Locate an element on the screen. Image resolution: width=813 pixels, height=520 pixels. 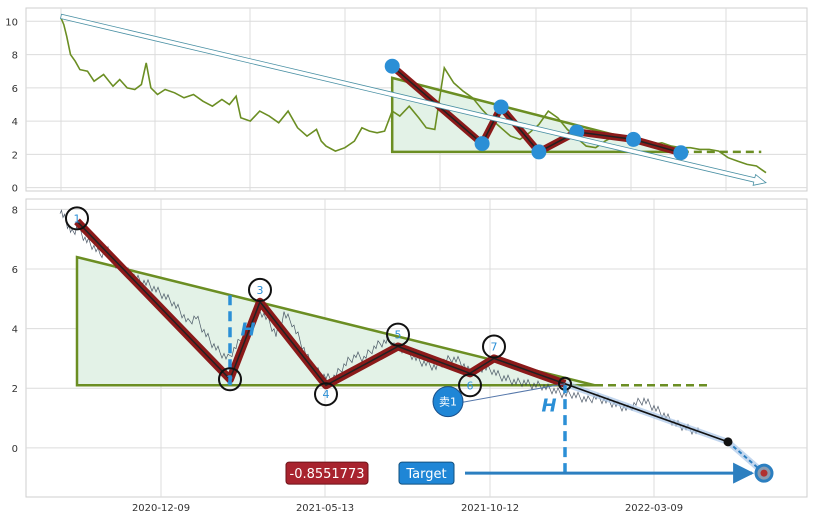
detail-y-tick-2: 4 is located at coordinates (15, 330).